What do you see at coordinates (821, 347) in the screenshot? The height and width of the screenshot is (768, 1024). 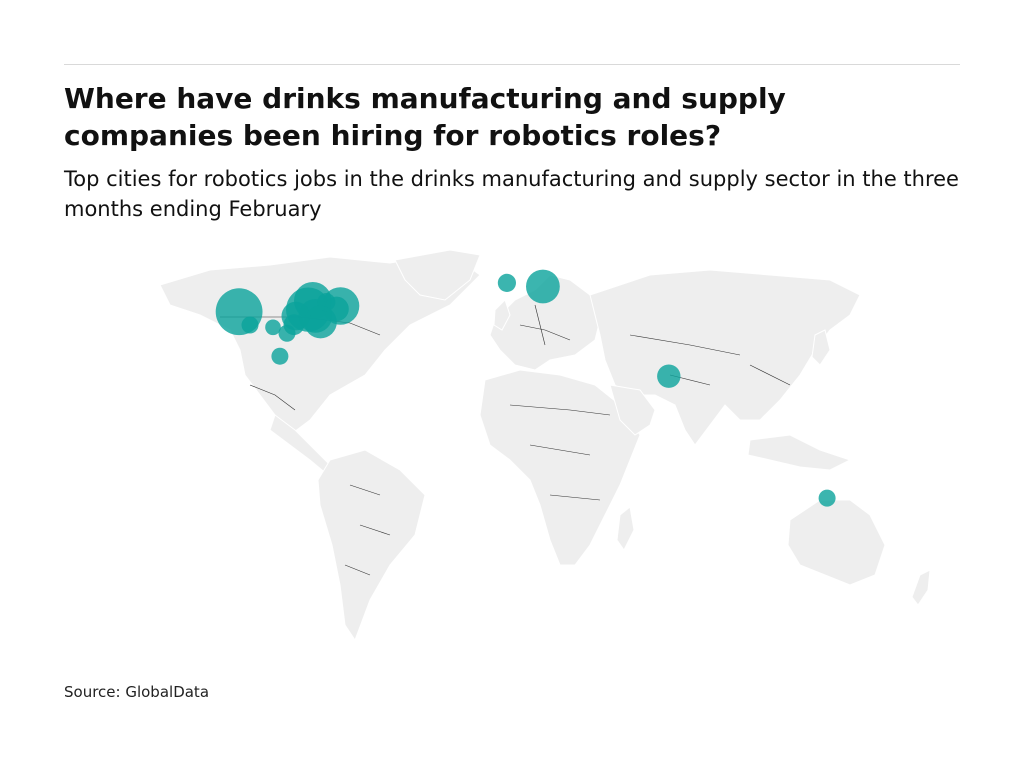 I see `landmass-japan` at bounding box center [821, 347].